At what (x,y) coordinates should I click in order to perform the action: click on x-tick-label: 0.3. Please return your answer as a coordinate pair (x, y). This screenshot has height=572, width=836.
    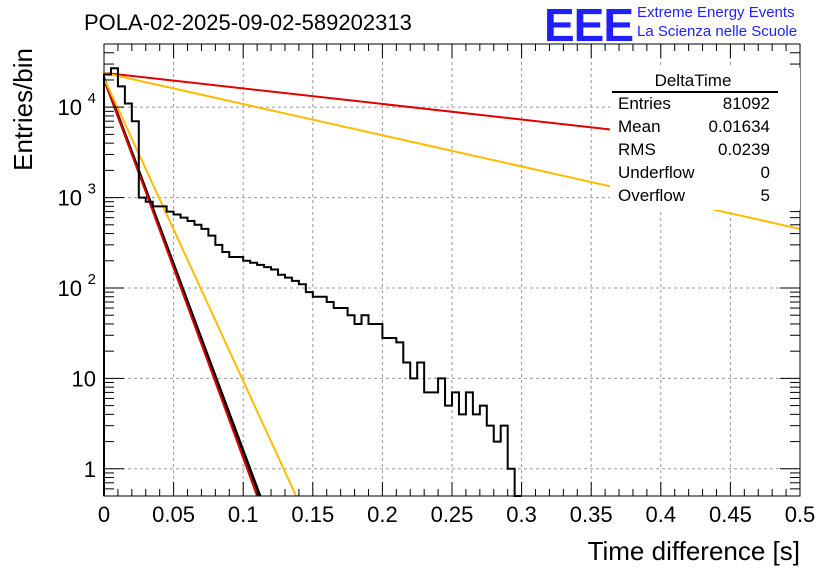
    Looking at the image, I should click on (521, 514).